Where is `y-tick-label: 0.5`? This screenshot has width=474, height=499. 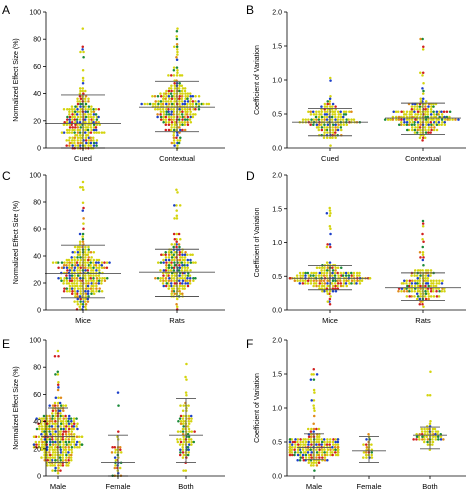 y-tick-label: 0.5 is located at coordinates (277, 115).